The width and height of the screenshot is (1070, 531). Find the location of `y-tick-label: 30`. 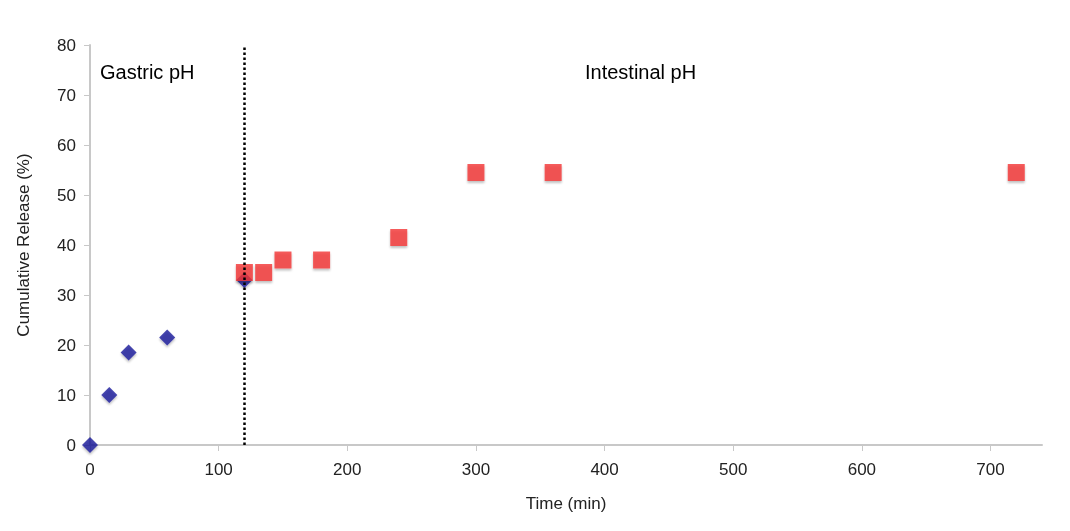

y-tick-label: 30 is located at coordinates (66, 295).